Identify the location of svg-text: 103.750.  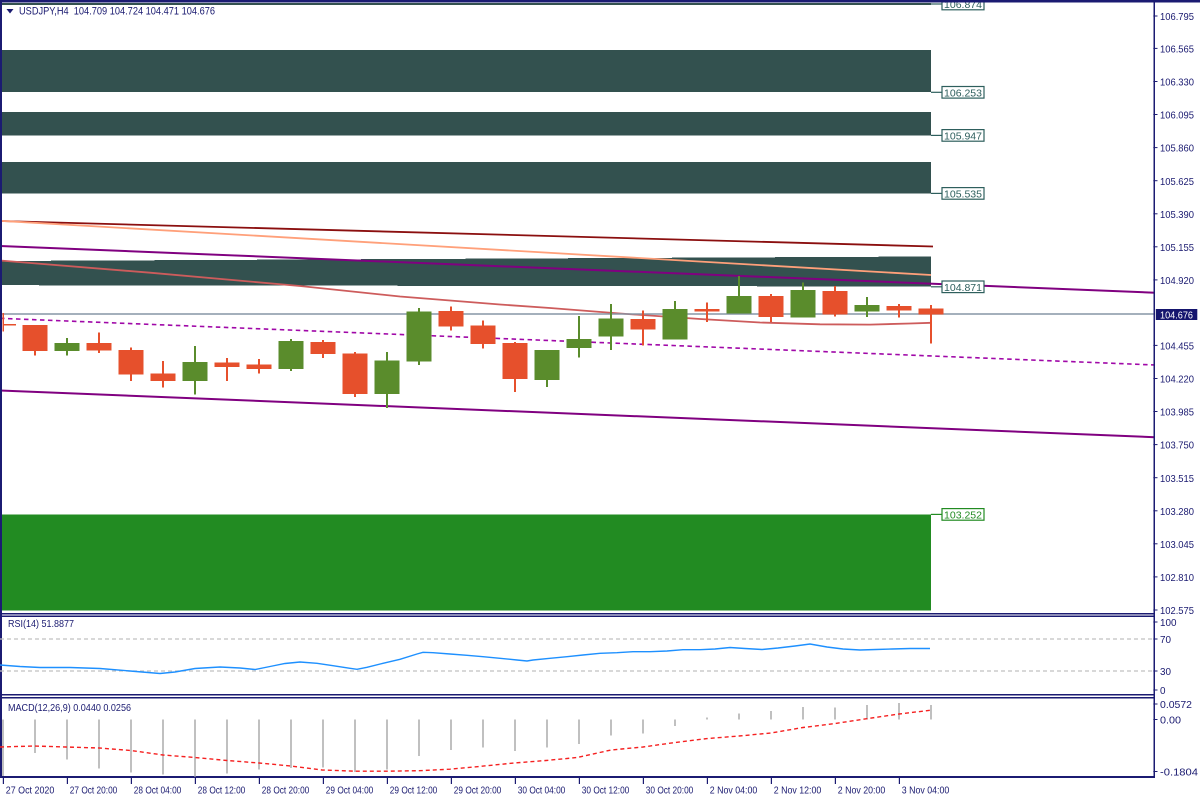
(1177, 446).